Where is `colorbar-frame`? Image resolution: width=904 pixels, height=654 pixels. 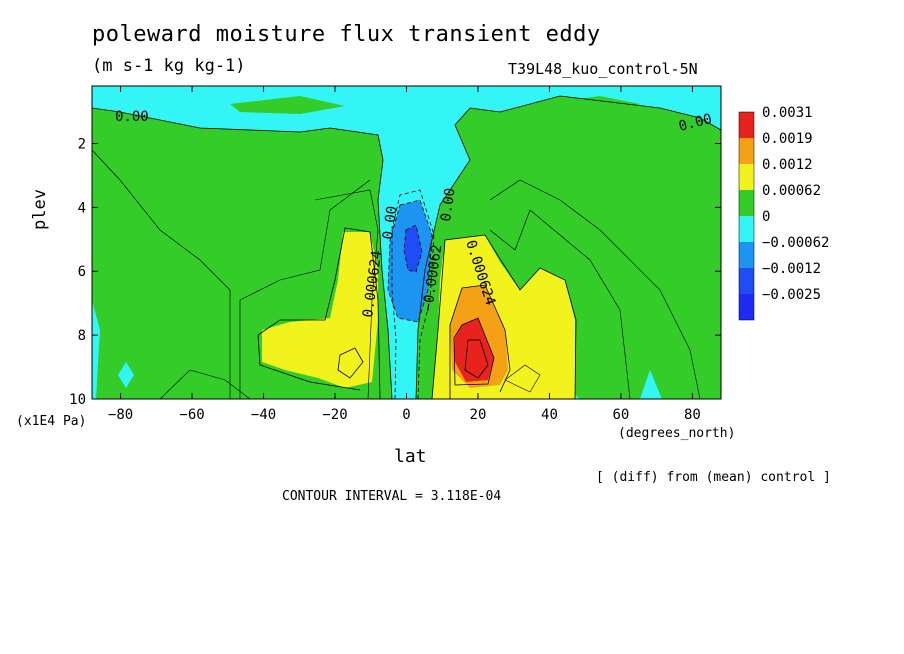 colorbar-frame is located at coordinates (746, 216).